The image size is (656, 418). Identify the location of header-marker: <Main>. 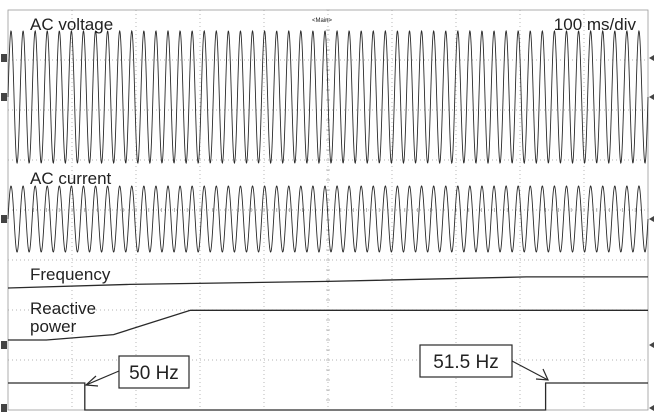
(322, 21).